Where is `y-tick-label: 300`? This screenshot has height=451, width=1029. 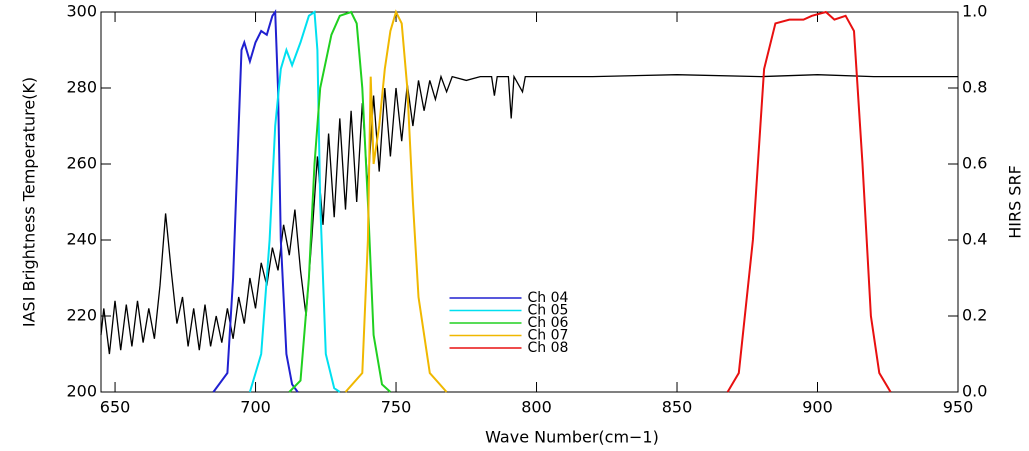
y-tick-label: 300 is located at coordinates (81, 11).